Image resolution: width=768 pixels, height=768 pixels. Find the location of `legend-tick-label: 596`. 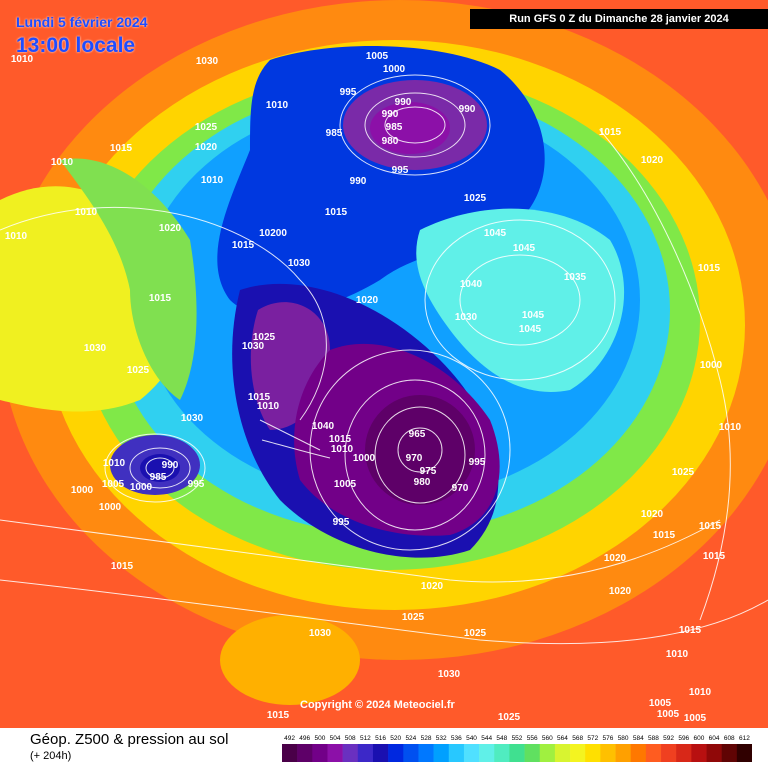

legend-tick-label: 596 is located at coordinates (683, 738).